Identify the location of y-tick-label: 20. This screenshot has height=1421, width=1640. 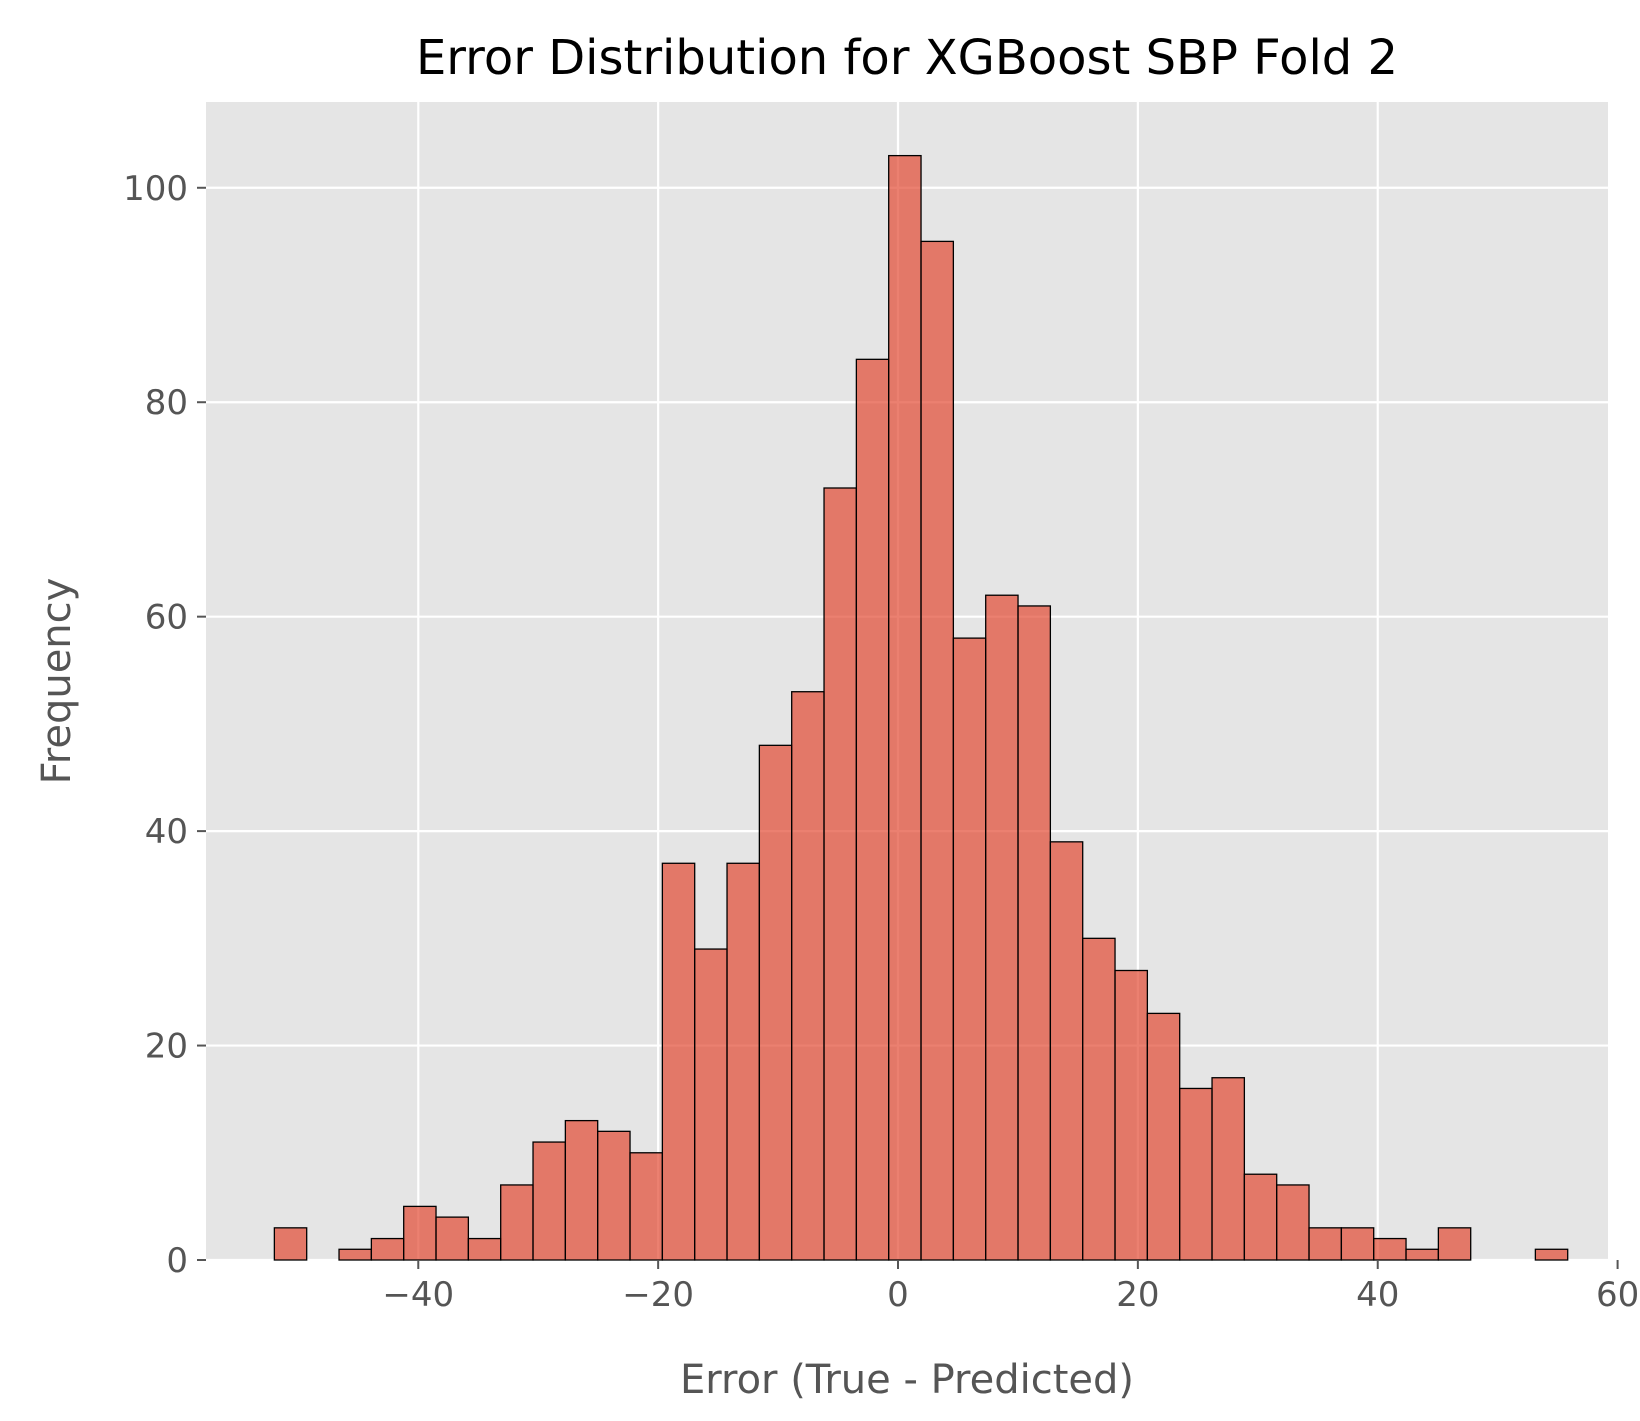
(166, 1047).